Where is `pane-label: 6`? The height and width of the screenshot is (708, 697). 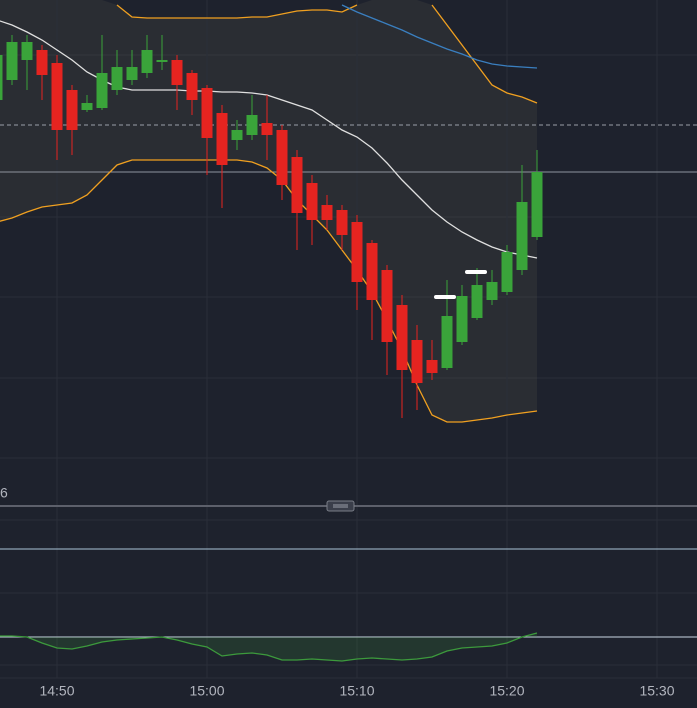
pane-label: 6 is located at coordinates (4, 493).